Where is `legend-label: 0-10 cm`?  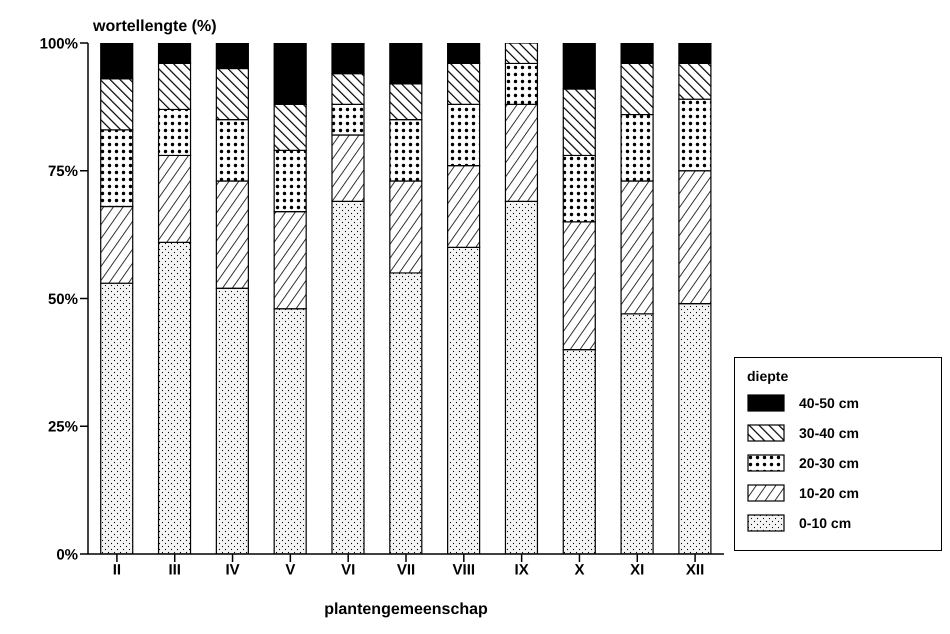
legend-label: 0-10 cm is located at coordinates (825, 523).